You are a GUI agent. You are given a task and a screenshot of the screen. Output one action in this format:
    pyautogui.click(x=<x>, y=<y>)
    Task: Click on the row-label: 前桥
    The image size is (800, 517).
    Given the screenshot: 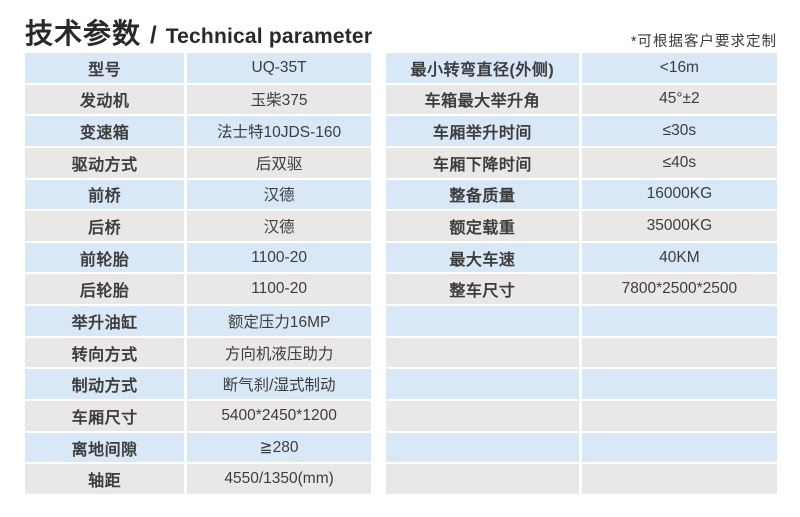 What is the action you would take?
    pyautogui.click(x=105, y=194)
    